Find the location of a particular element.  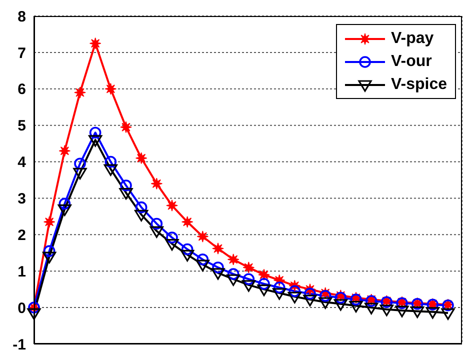

y-tick-label: 0 is located at coordinates (22, 308).